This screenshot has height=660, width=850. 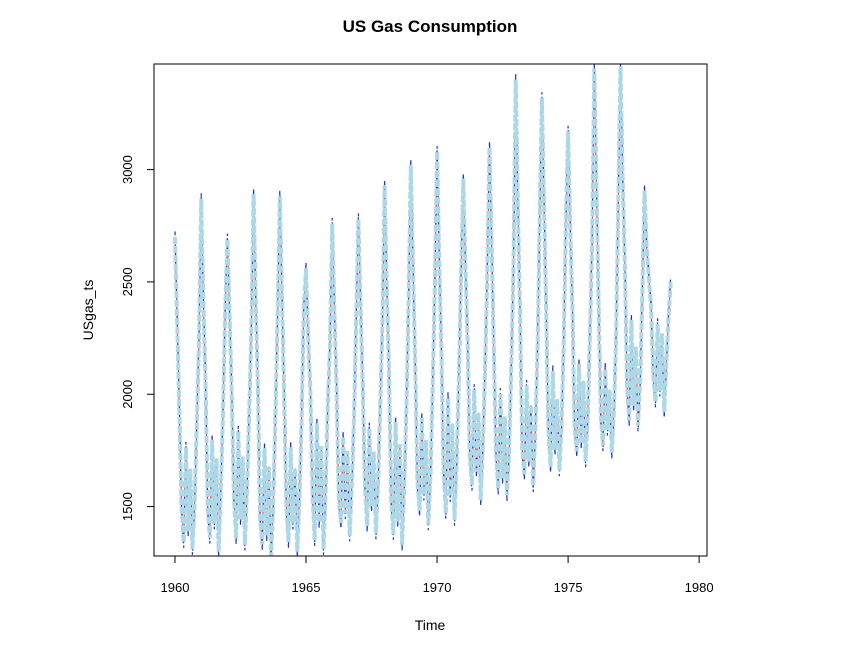 I want to click on x-tick-label: 1970, so click(x=437, y=587).